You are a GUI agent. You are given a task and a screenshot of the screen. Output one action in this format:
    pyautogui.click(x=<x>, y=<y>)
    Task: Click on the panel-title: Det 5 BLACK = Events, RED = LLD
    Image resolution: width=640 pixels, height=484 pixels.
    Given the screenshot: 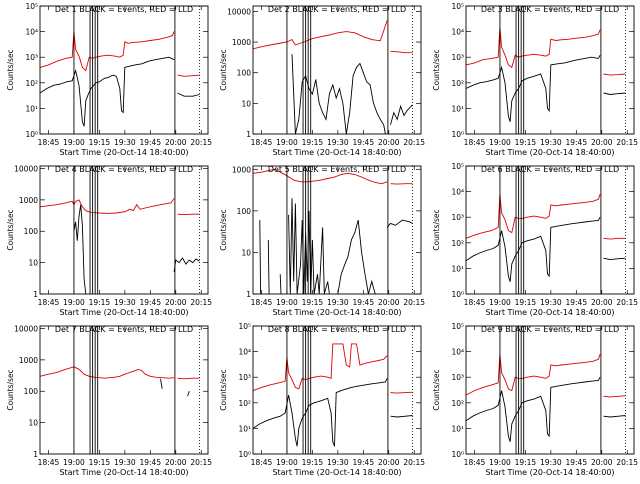 What is the action you would take?
    pyautogui.click(x=337, y=169)
    